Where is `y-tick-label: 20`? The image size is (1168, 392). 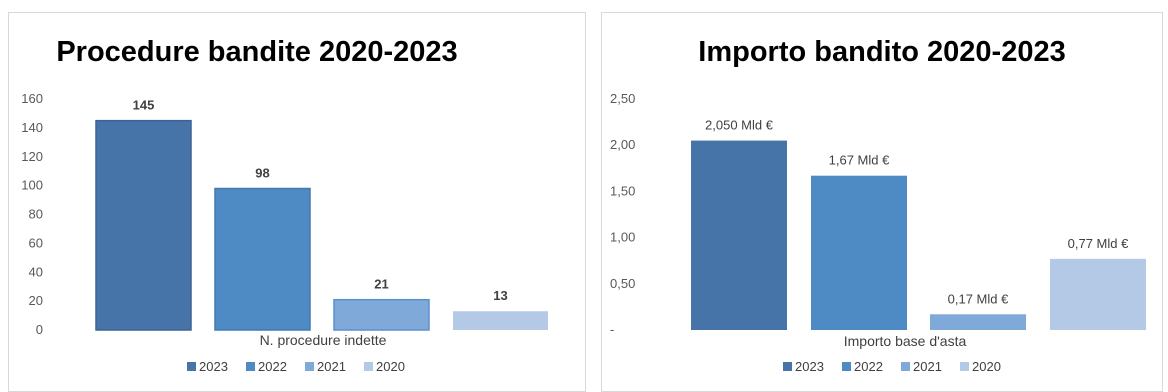
y-tick-label: 20 is located at coordinates (36, 300).